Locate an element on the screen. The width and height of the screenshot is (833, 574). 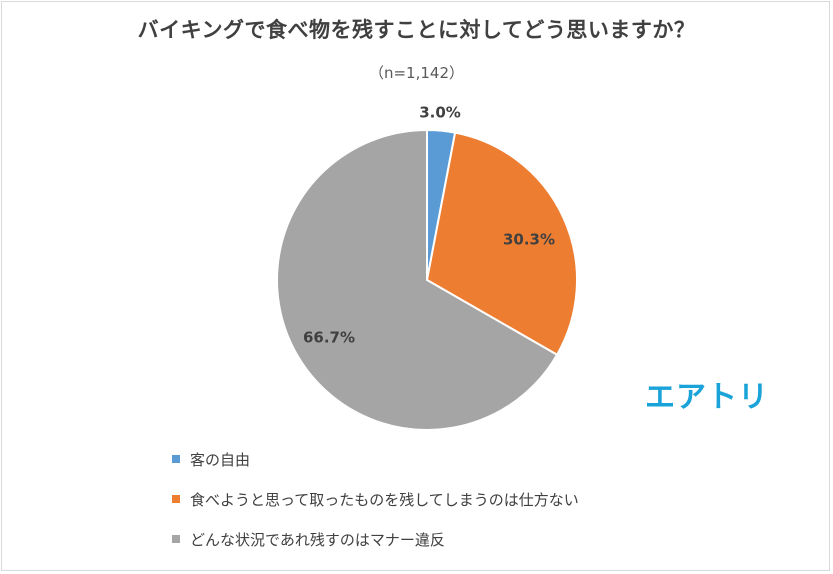
legend-item-1: 食べようと思って取ったものを残してしまうのは仕方ない is located at coordinates (375, 499).